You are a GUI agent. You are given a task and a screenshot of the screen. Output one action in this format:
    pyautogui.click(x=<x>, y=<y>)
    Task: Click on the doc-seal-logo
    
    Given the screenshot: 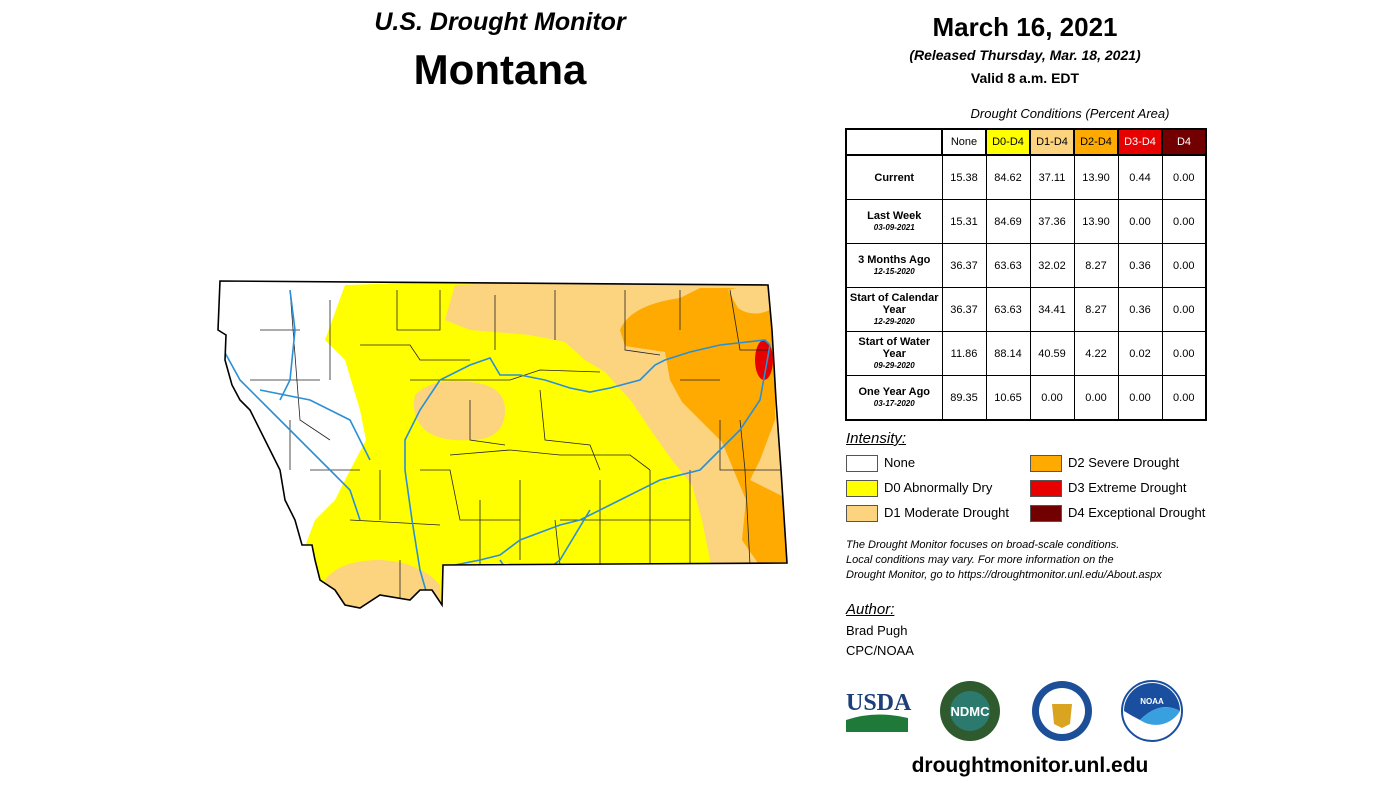 What is the action you would take?
    pyautogui.click(x=1062, y=711)
    